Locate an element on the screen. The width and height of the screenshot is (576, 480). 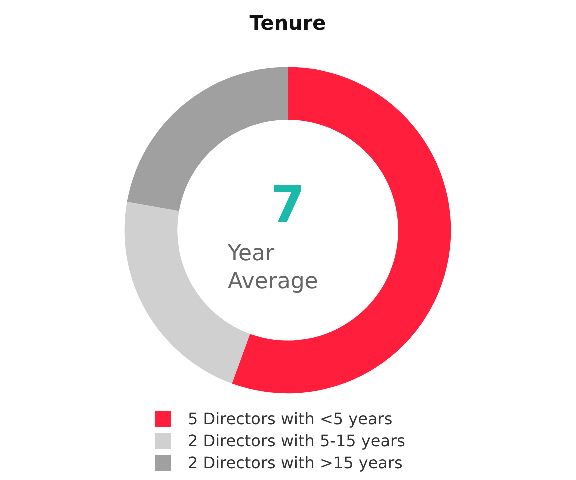
text: 7 is located at coordinates (288, 205).